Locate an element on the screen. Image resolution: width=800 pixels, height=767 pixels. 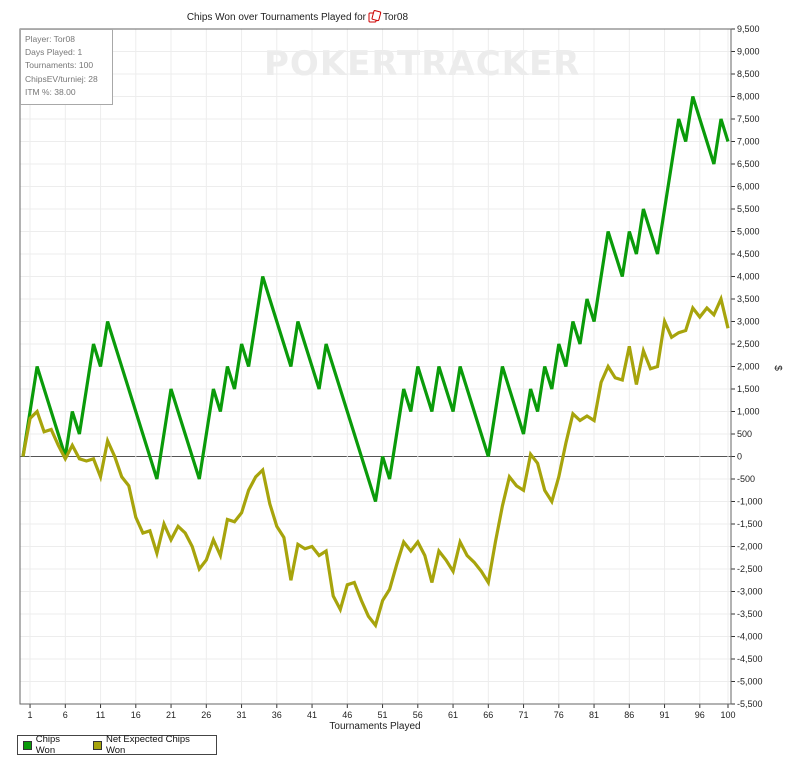
x-tick-label: 41 is located at coordinates (312, 715).